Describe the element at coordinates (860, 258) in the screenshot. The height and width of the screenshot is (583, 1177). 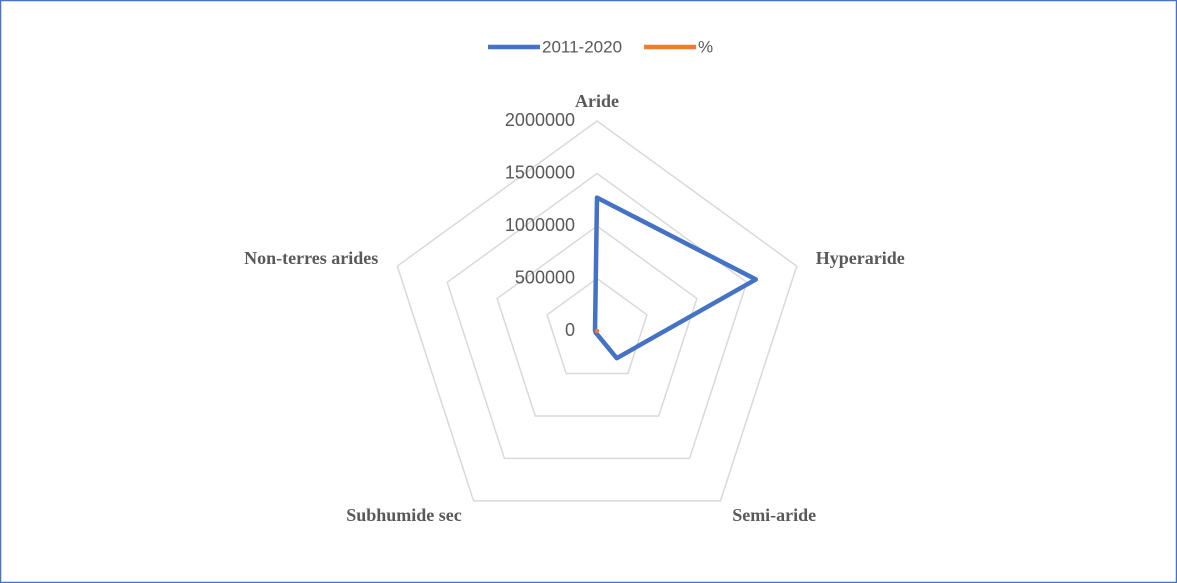
I see `category-label: Hyperaride` at that location.